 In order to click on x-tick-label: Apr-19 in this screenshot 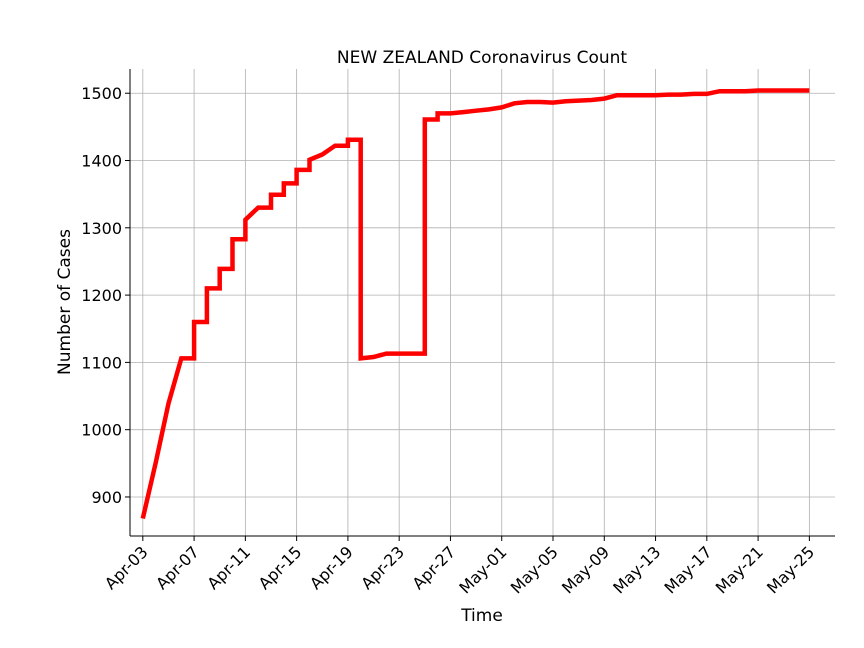, I will do `click(331, 567)`.